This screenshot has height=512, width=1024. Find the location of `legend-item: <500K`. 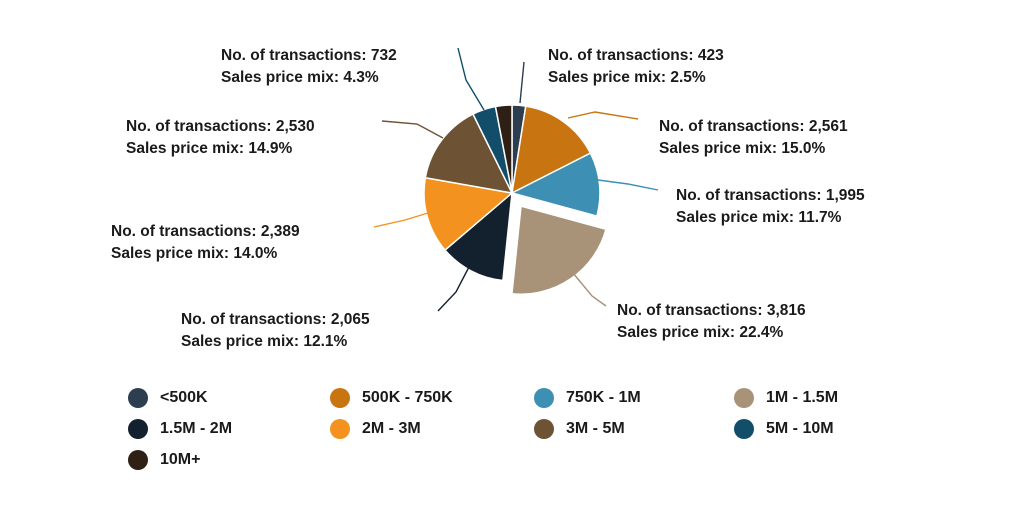

legend-item: <500K is located at coordinates (168, 398).